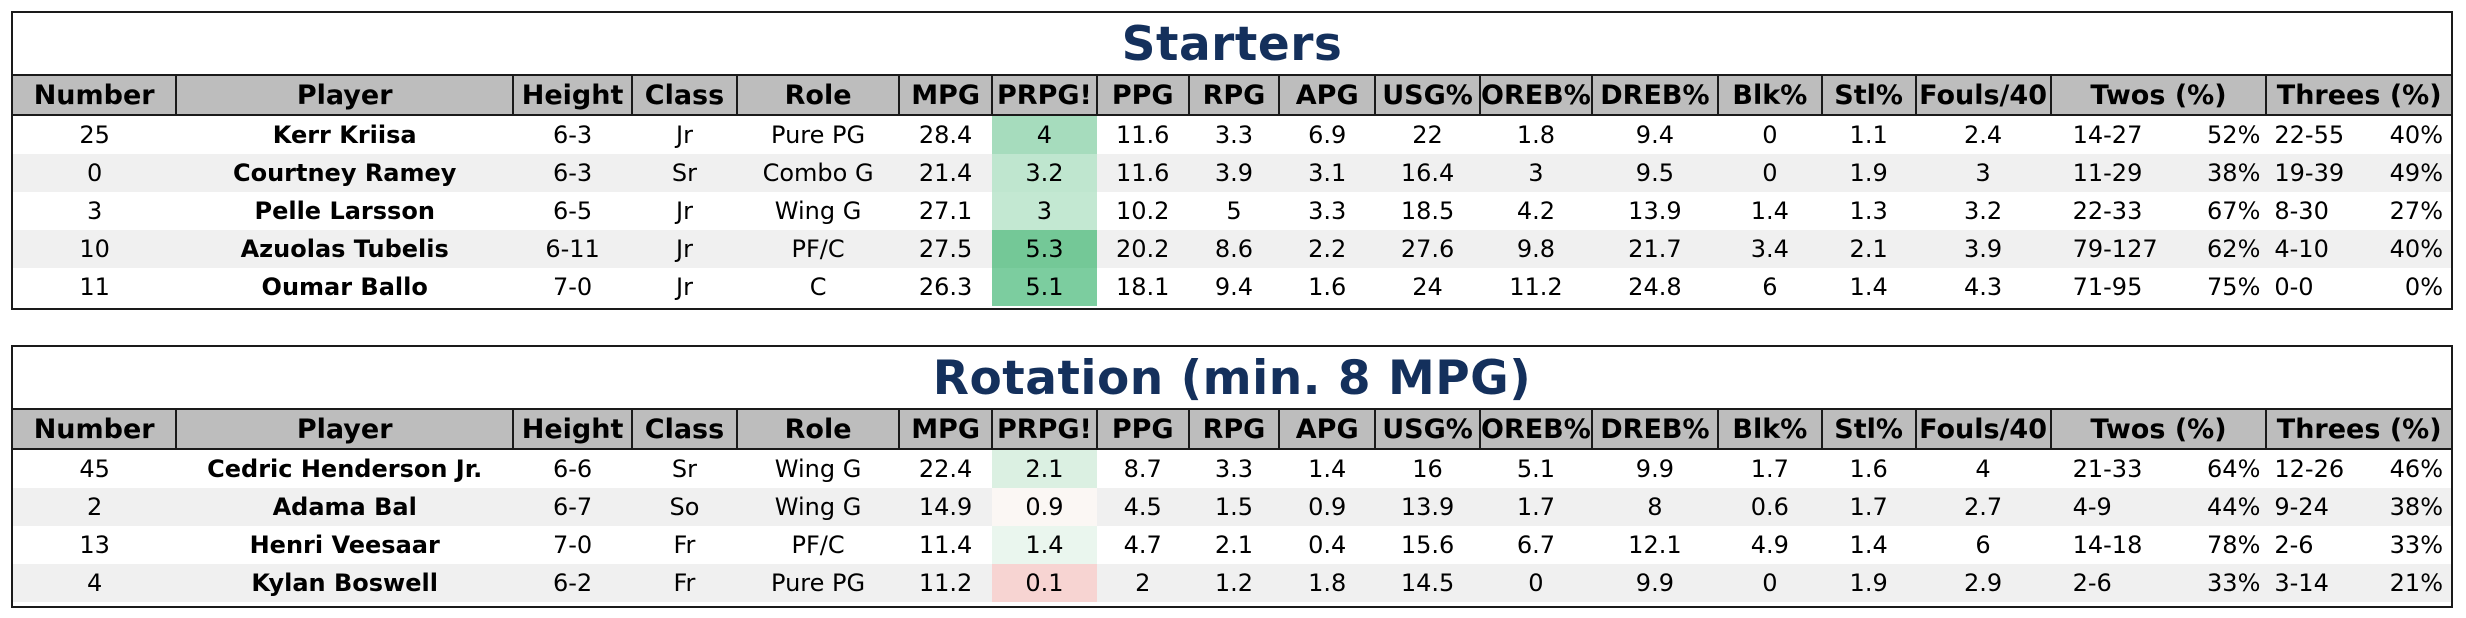 This screenshot has width=2466, height=618. I want to click on class-cell: Fr, so click(684, 583).